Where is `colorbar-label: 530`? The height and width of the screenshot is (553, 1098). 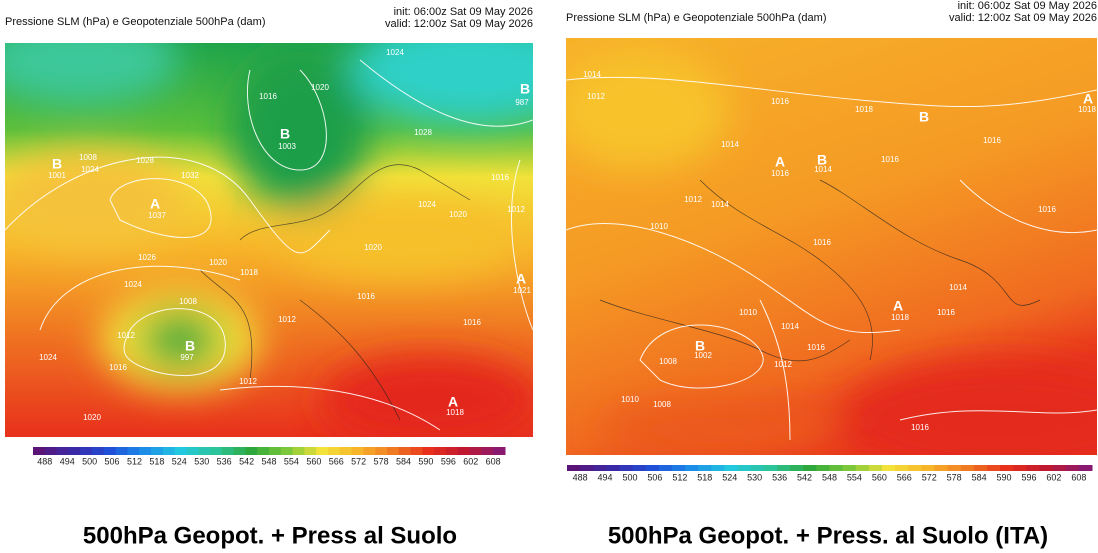
colorbar-label: 530 is located at coordinates (201, 461).